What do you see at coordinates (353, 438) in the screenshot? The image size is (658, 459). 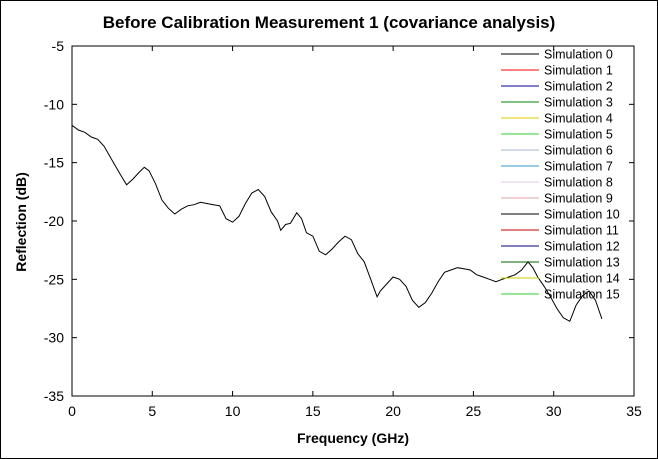 I see `x-axis-label: Frequency (GHz)` at bounding box center [353, 438].